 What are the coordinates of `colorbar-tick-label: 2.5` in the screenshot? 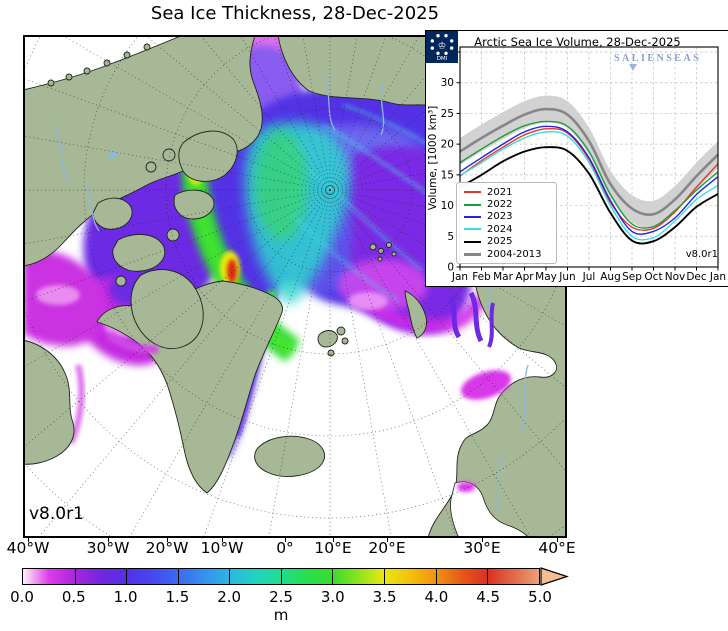 It's located at (281, 597).